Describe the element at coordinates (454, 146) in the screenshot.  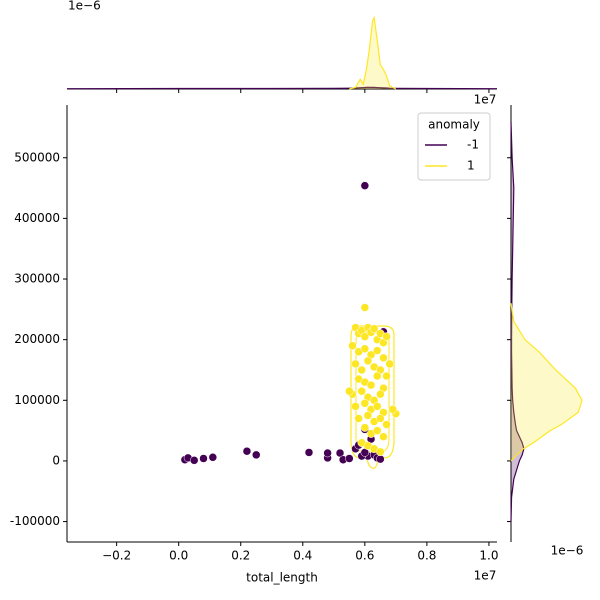
I see `legend-box` at that location.